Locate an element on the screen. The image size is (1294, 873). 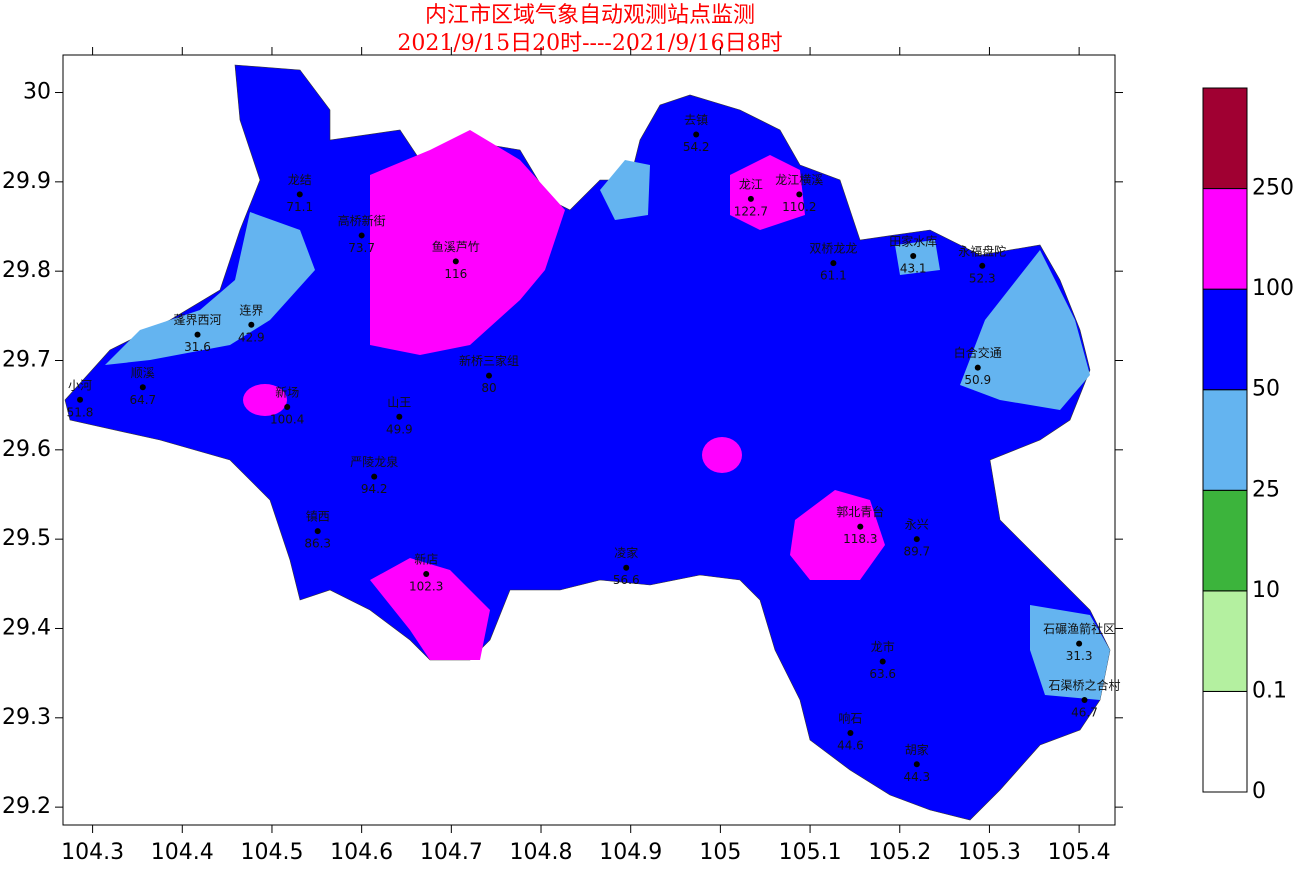
y-tick-label: 29.9 is located at coordinates (26, 181).